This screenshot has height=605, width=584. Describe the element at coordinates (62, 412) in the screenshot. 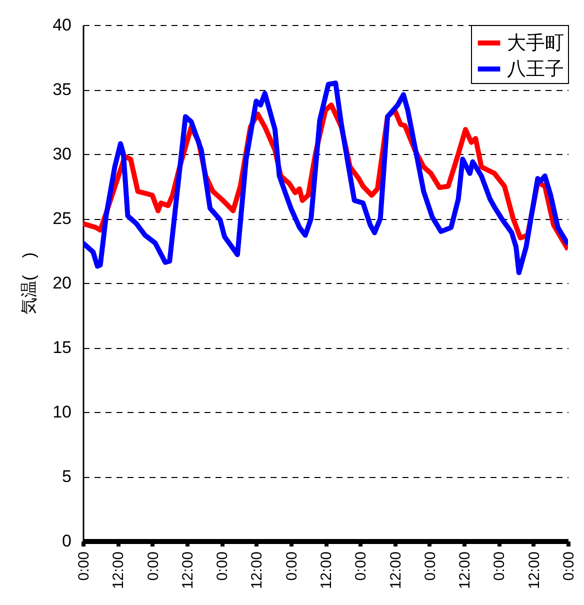

I see `y-tick-label: 10` at that location.